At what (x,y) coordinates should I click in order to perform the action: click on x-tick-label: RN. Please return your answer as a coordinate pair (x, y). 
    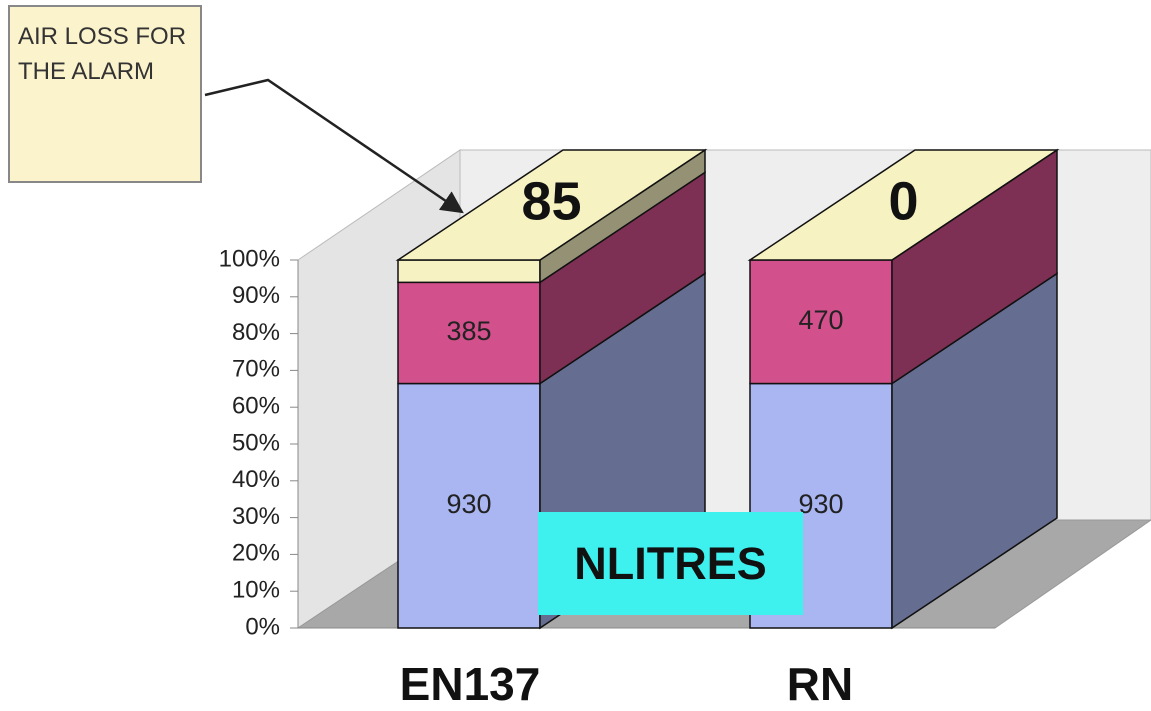
    Looking at the image, I should click on (820, 684).